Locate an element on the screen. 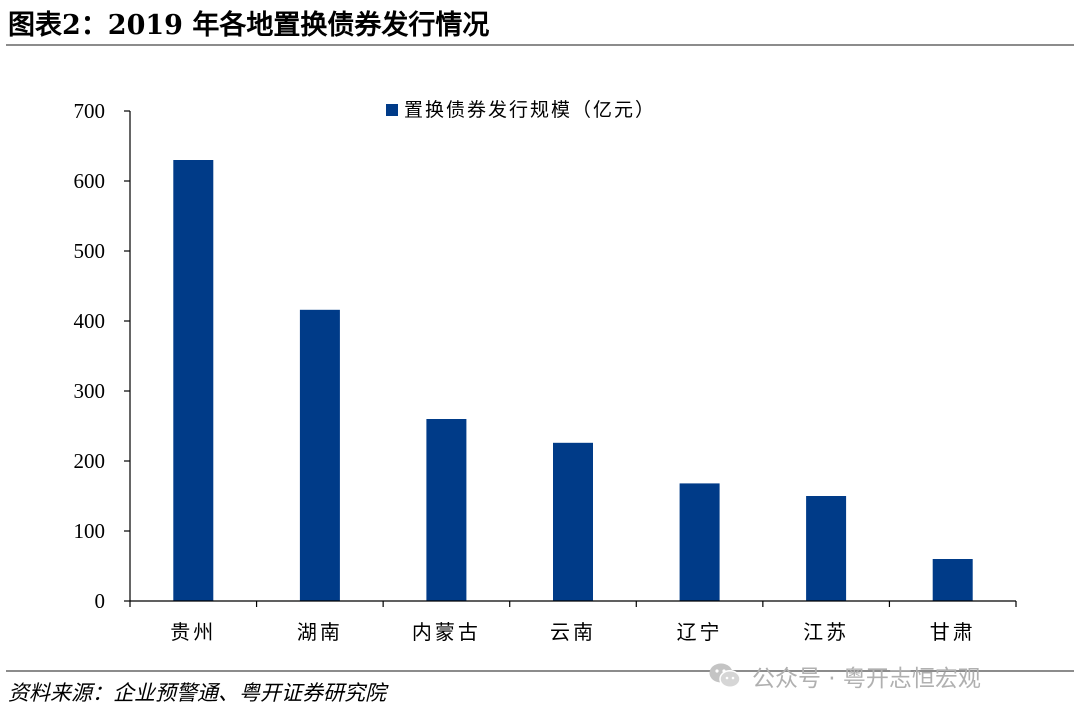  legend-swatch is located at coordinates (392, 110).